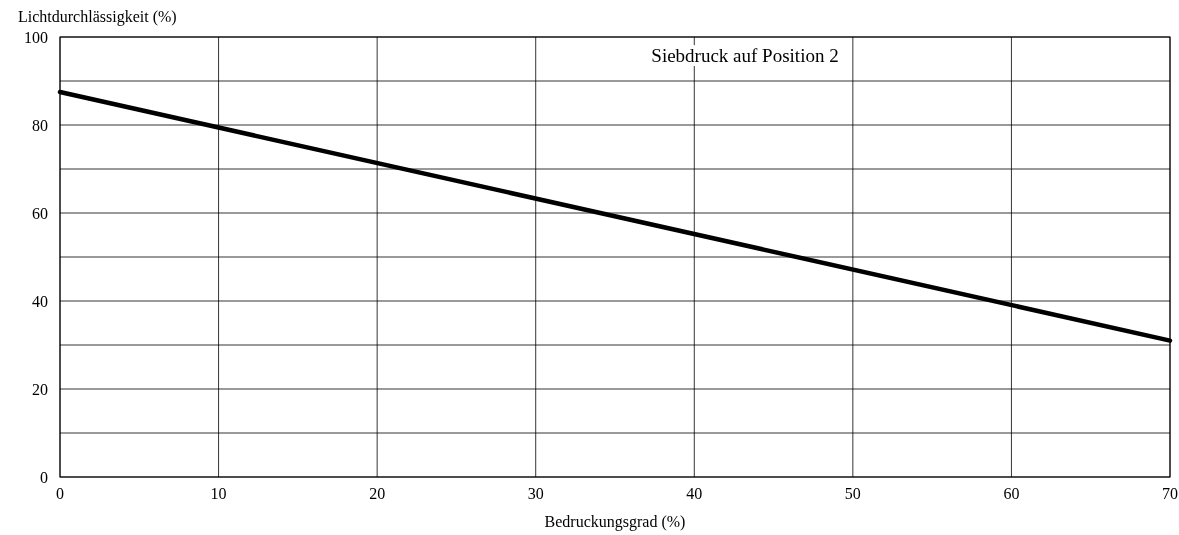 Image resolution: width=1179 pixels, height=535 pixels. What do you see at coordinates (36, 37) in the screenshot?
I see `y-tick-label: 100` at bounding box center [36, 37].